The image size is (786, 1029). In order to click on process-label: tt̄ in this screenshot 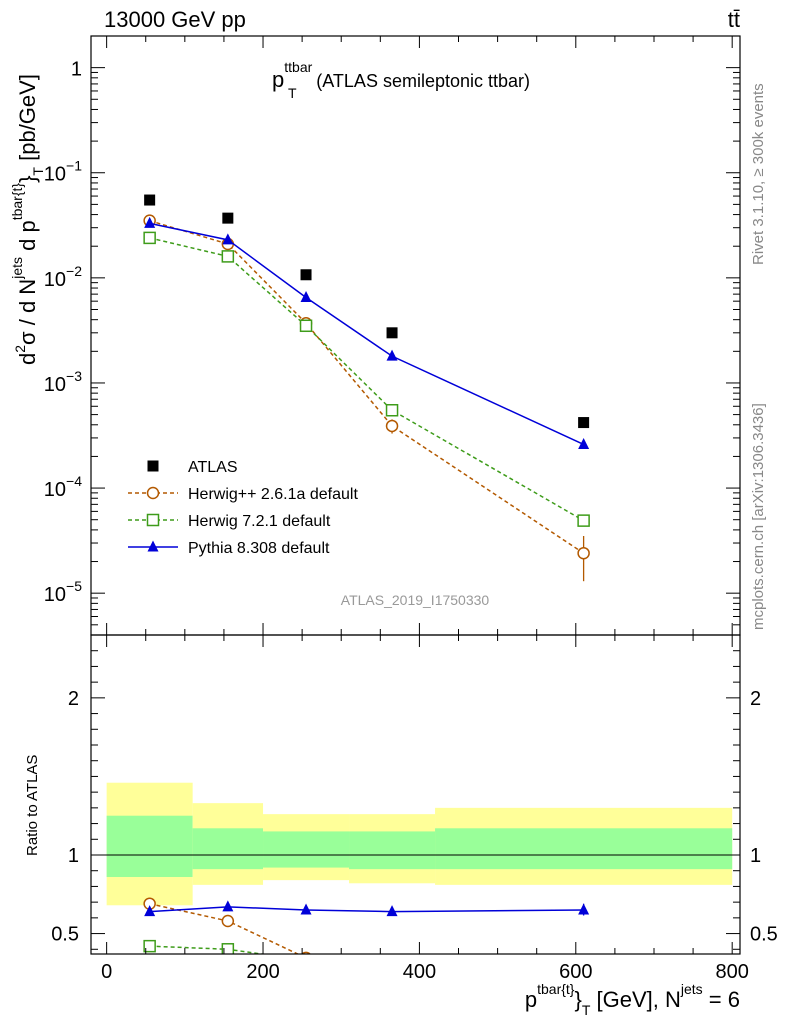, I will do `click(734, 19)`.